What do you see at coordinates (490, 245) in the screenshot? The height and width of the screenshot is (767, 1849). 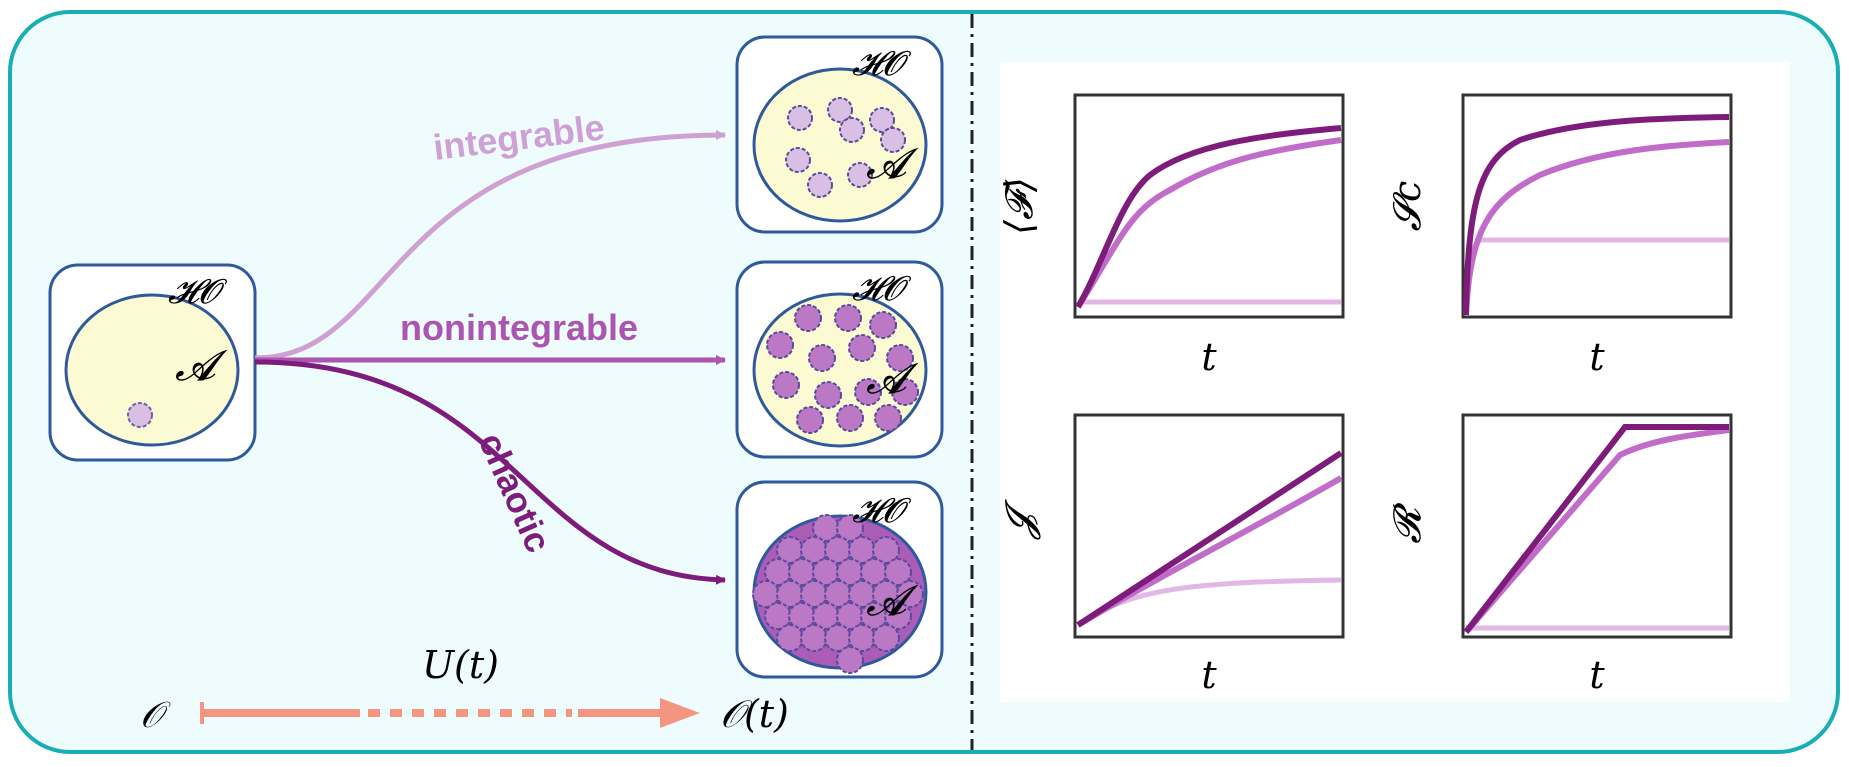 I see `integrable-route` at bounding box center [490, 245].